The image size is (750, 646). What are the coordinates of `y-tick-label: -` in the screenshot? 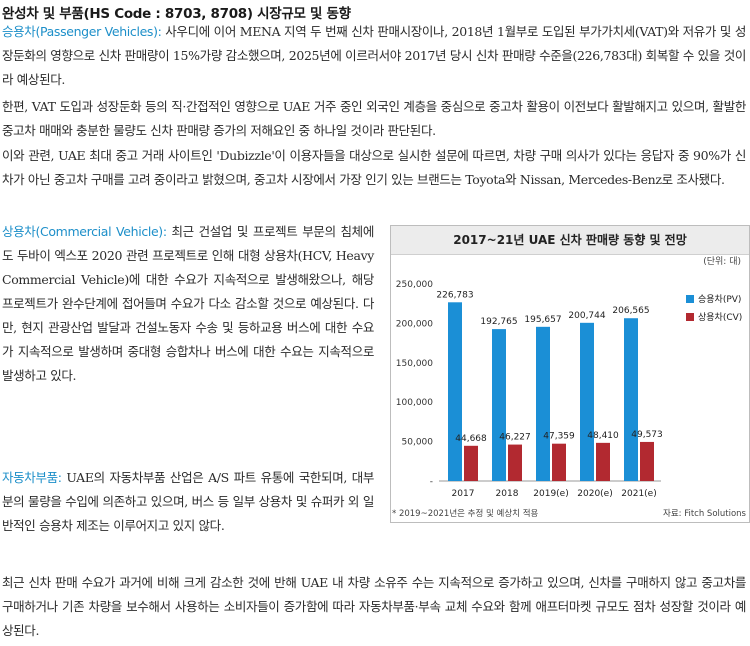 It's located at (431, 482).